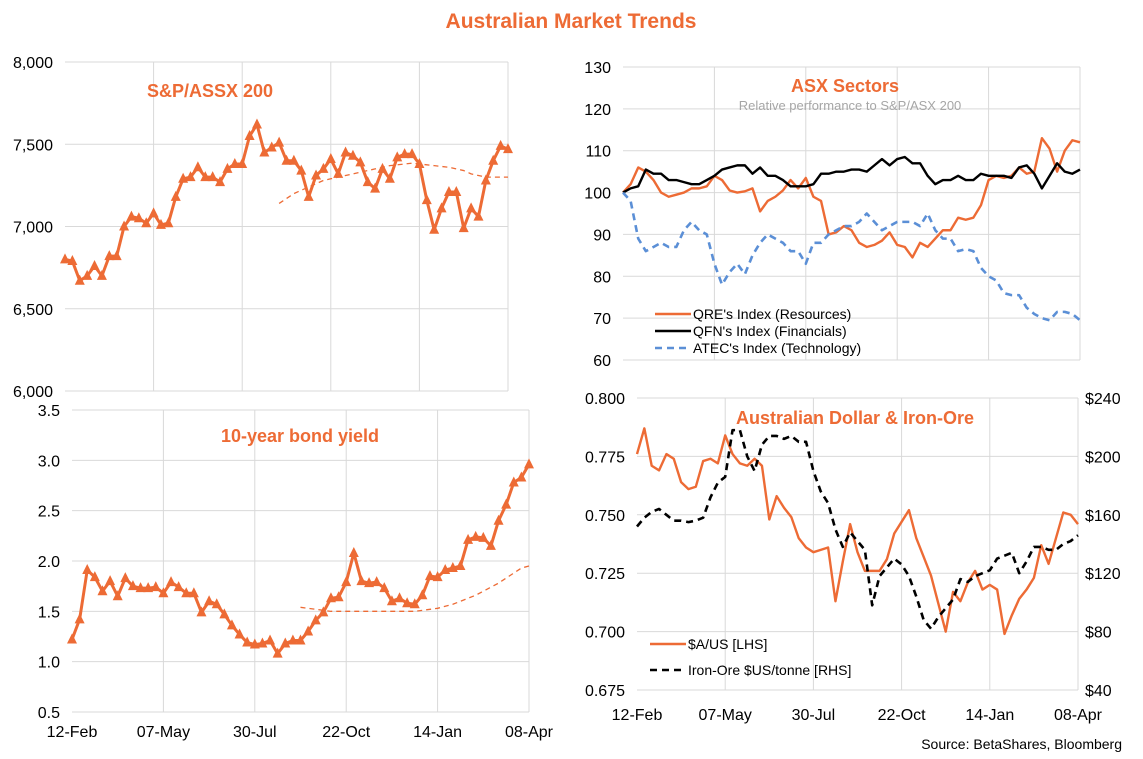 This screenshot has width=1143, height=759. What do you see at coordinates (49, 461) in the screenshot?
I see `y-tick-label: 3.0` at bounding box center [49, 461].